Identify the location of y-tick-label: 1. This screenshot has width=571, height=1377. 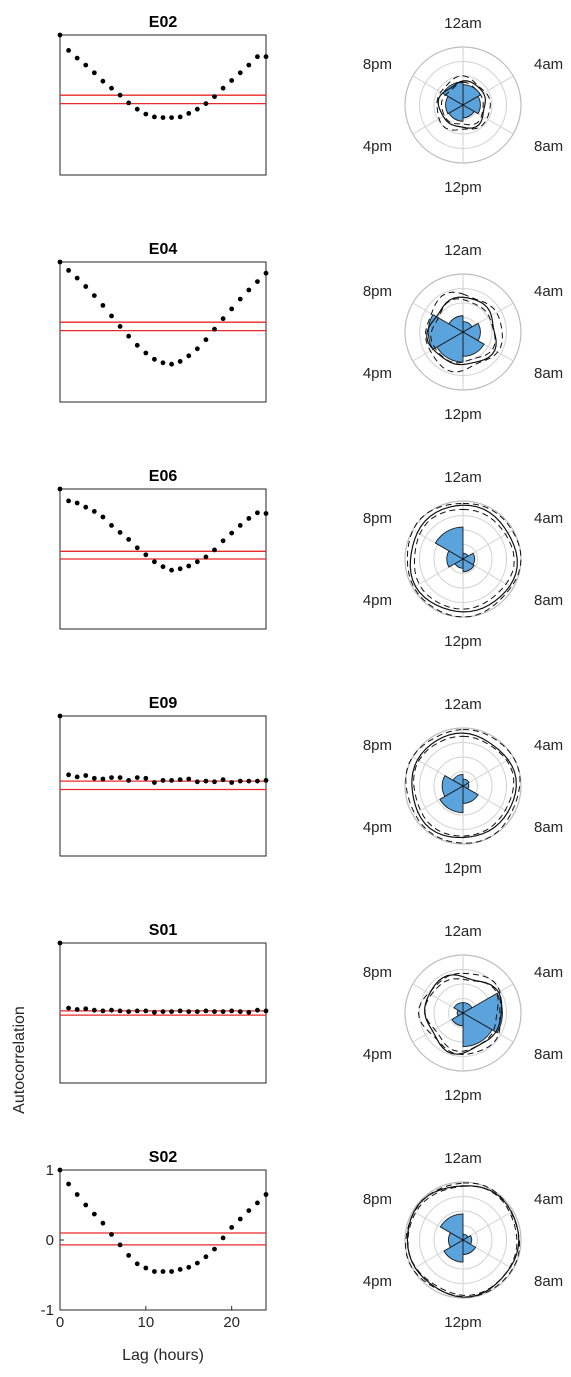
(50, 1170).